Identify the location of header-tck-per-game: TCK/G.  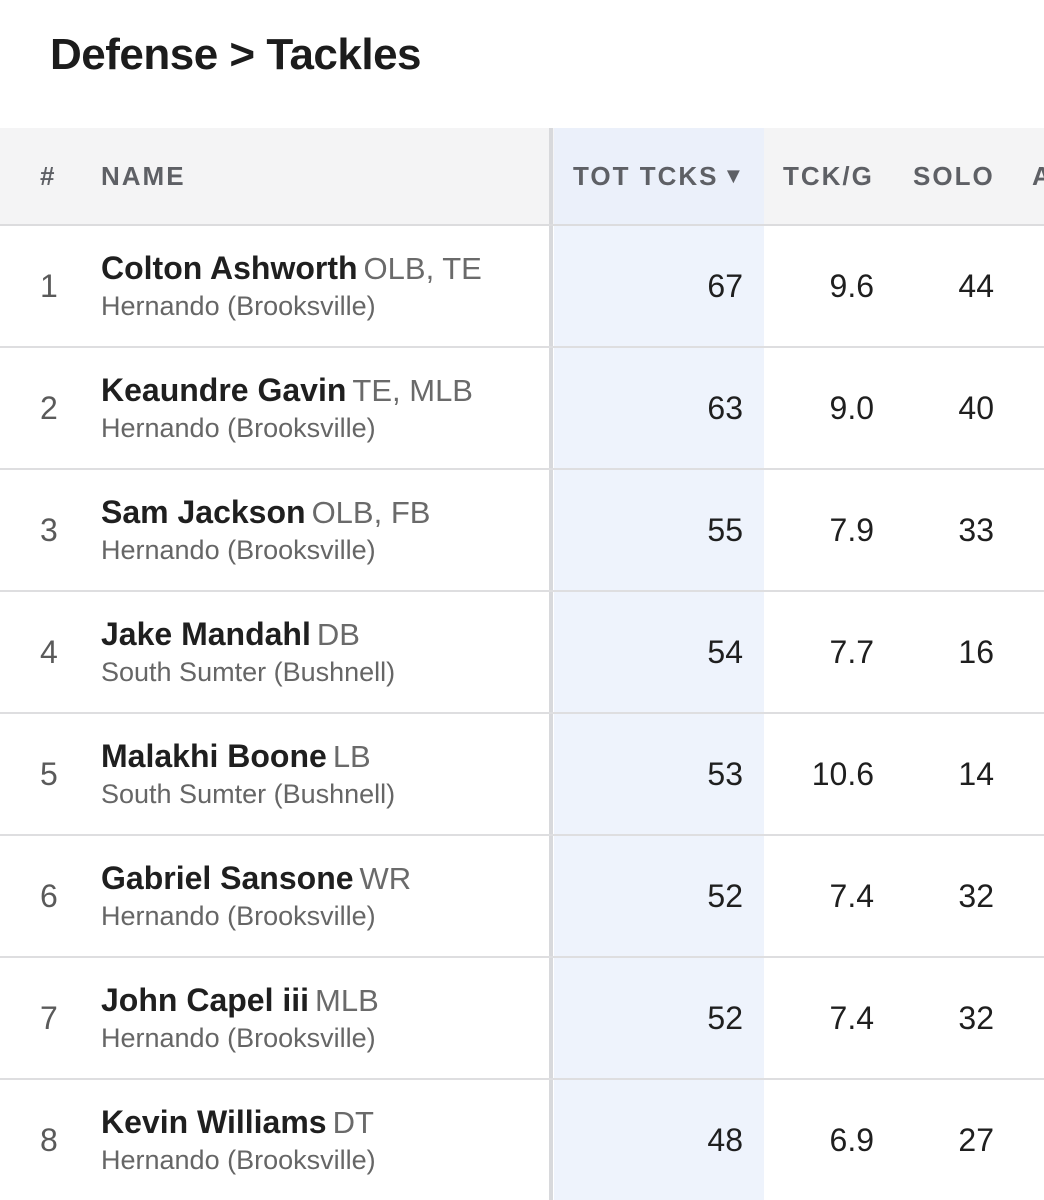
(828, 176).